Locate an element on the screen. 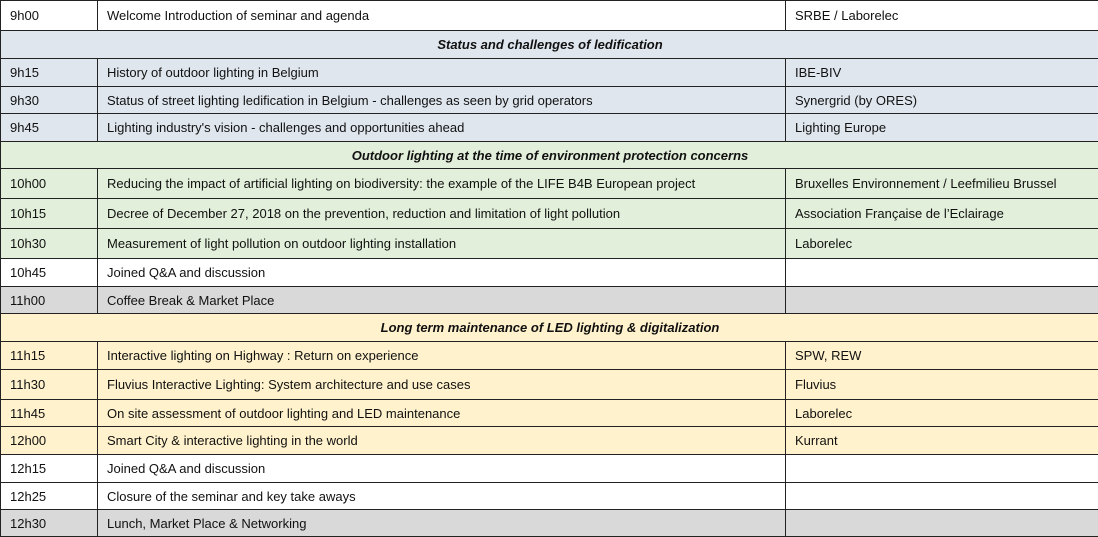 This screenshot has width=1098, height=537. time-cell: 10h00 is located at coordinates (49, 184).